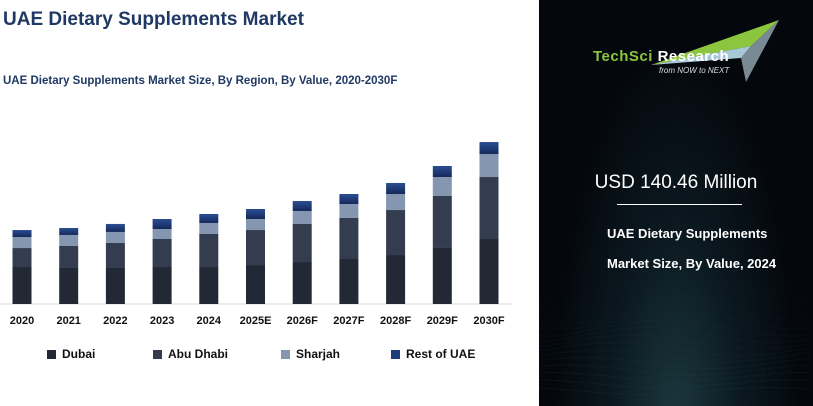 The width and height of the screenshot is (813, 406). I want to click on bar-abu-dhabi-2022, so click(115, 255).